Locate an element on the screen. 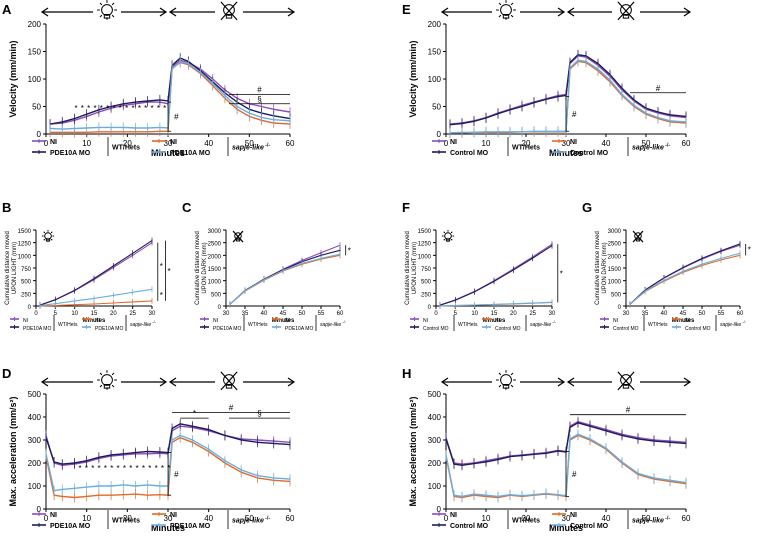 This screenshot has height=554, width=757. x-tick-label: 25 is located at coordinates (532, 314).